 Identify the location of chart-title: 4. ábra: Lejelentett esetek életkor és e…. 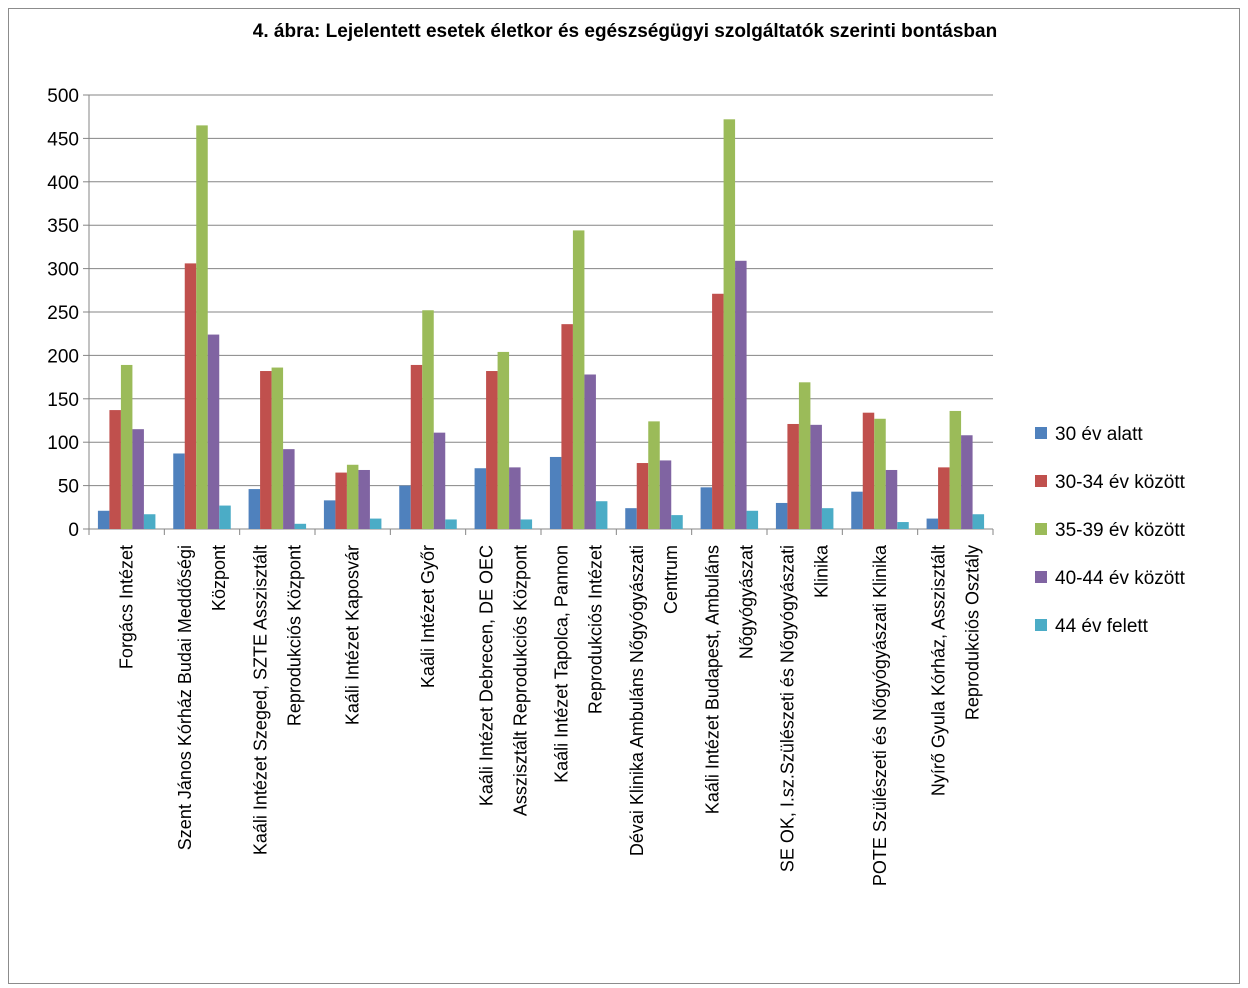
(625, 31).